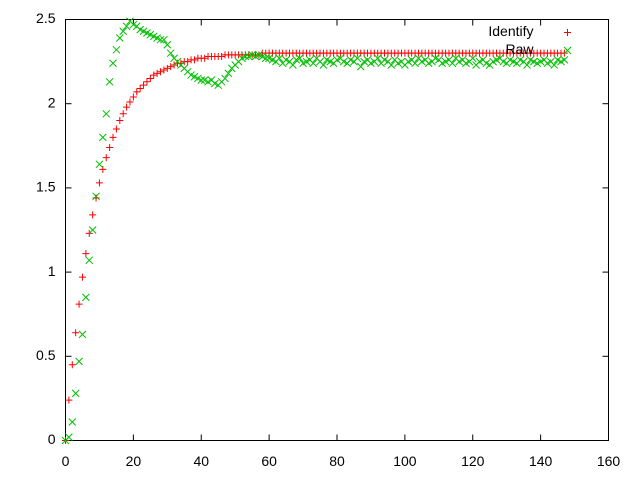 Image resolution: width=640 pixels, height=480 pixels. What do you see at coordinates (510, 31) in the screenshot?
I see `legend-label: Identify` at bounding box center [510, 31].